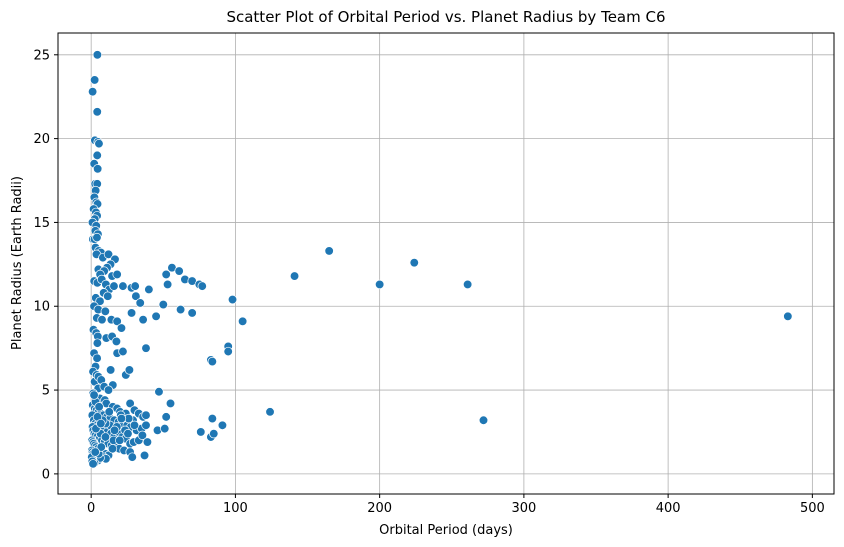  I want to click on y-tick-label: 5, so click(46, 391).